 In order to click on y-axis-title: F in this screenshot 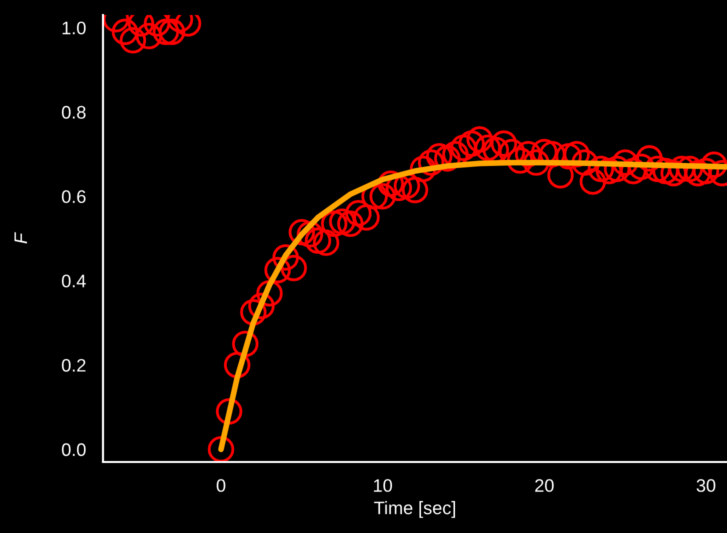, I will do `click(20, 238)`.